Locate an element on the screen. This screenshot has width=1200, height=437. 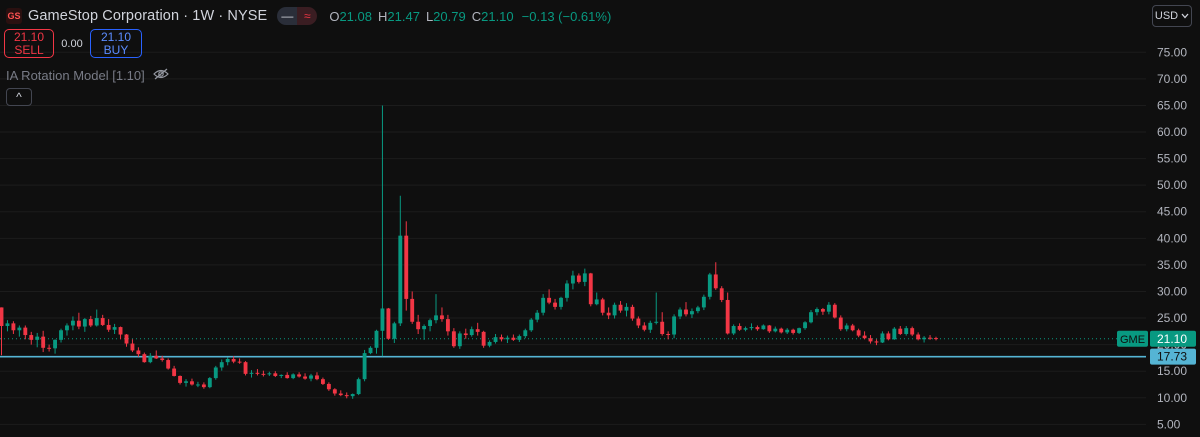
chart-mode-toggle: — ≈ is located at coordinates (297, 16).